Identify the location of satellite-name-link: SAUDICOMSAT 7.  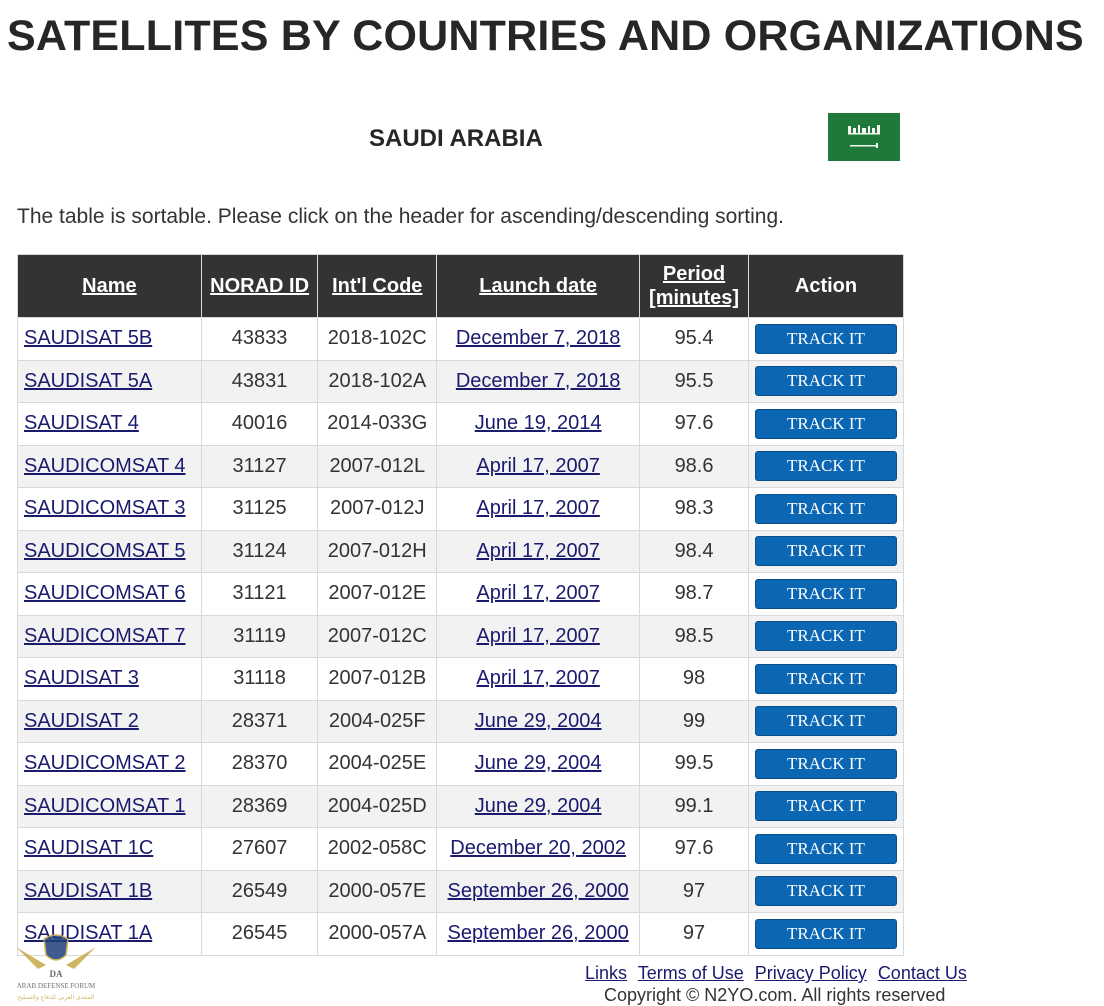
(105, 635).